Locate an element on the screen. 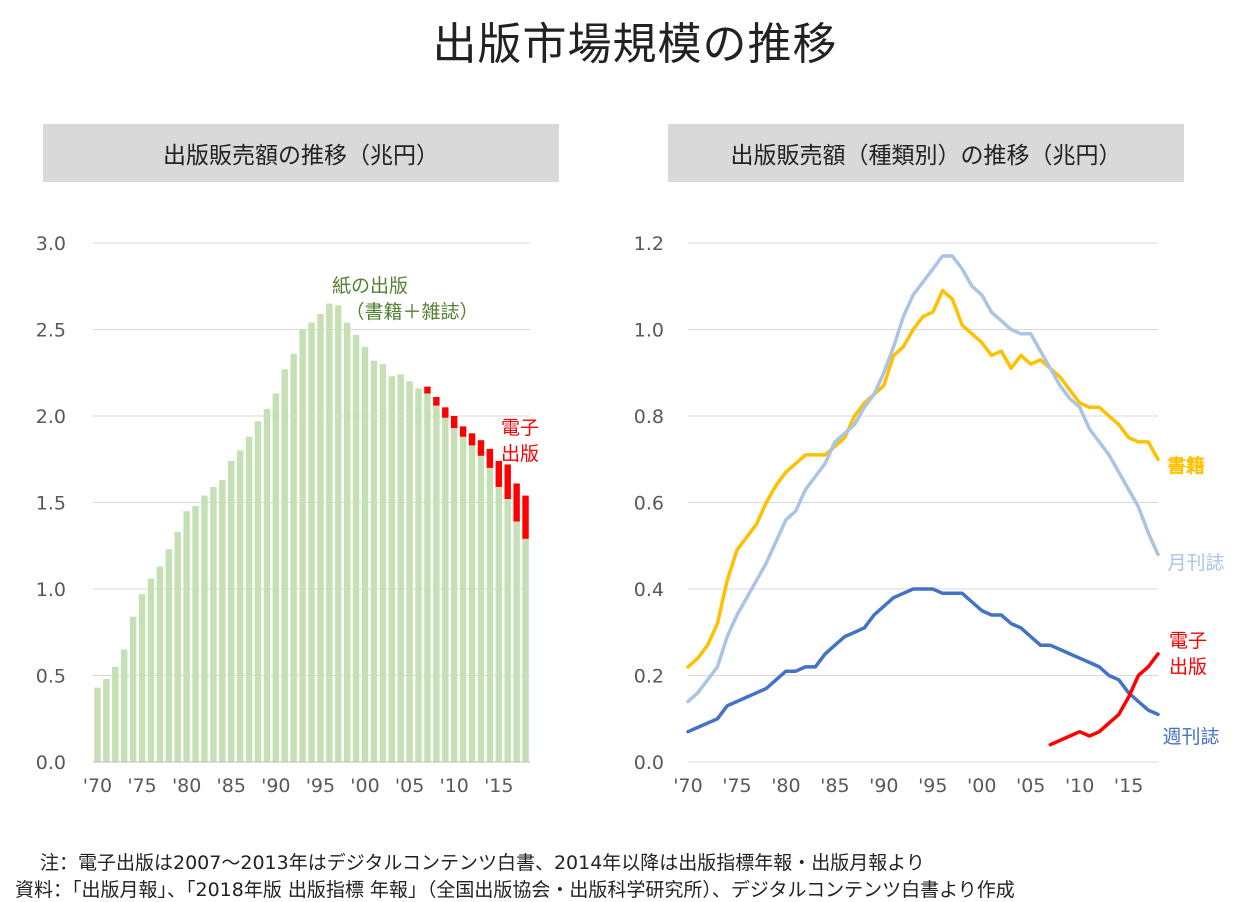 This screenshot has height=902, width=1253. paper-series-label-line: （書籍＋雑誌） is located at coordinates (411, 312).